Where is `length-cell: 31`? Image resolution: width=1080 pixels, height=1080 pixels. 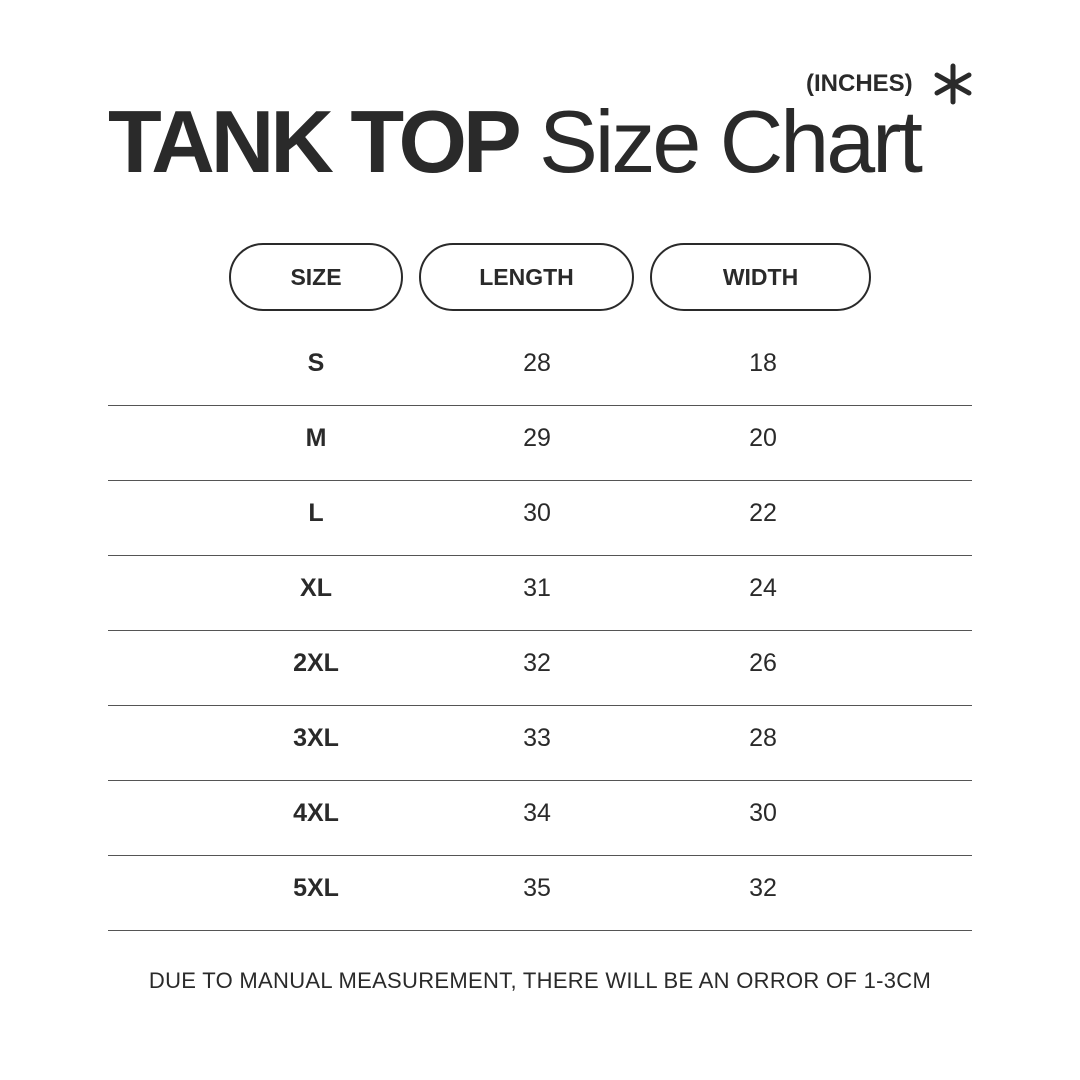 length-cell: 31 is located at coordinates (537, 588).